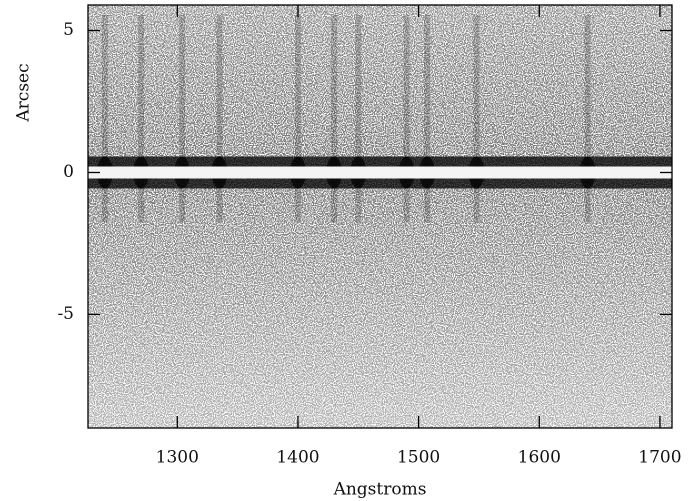 Image resolution: width=696 pixels, height=501 pixels. I want to click on trace-core, so click(380, 172).